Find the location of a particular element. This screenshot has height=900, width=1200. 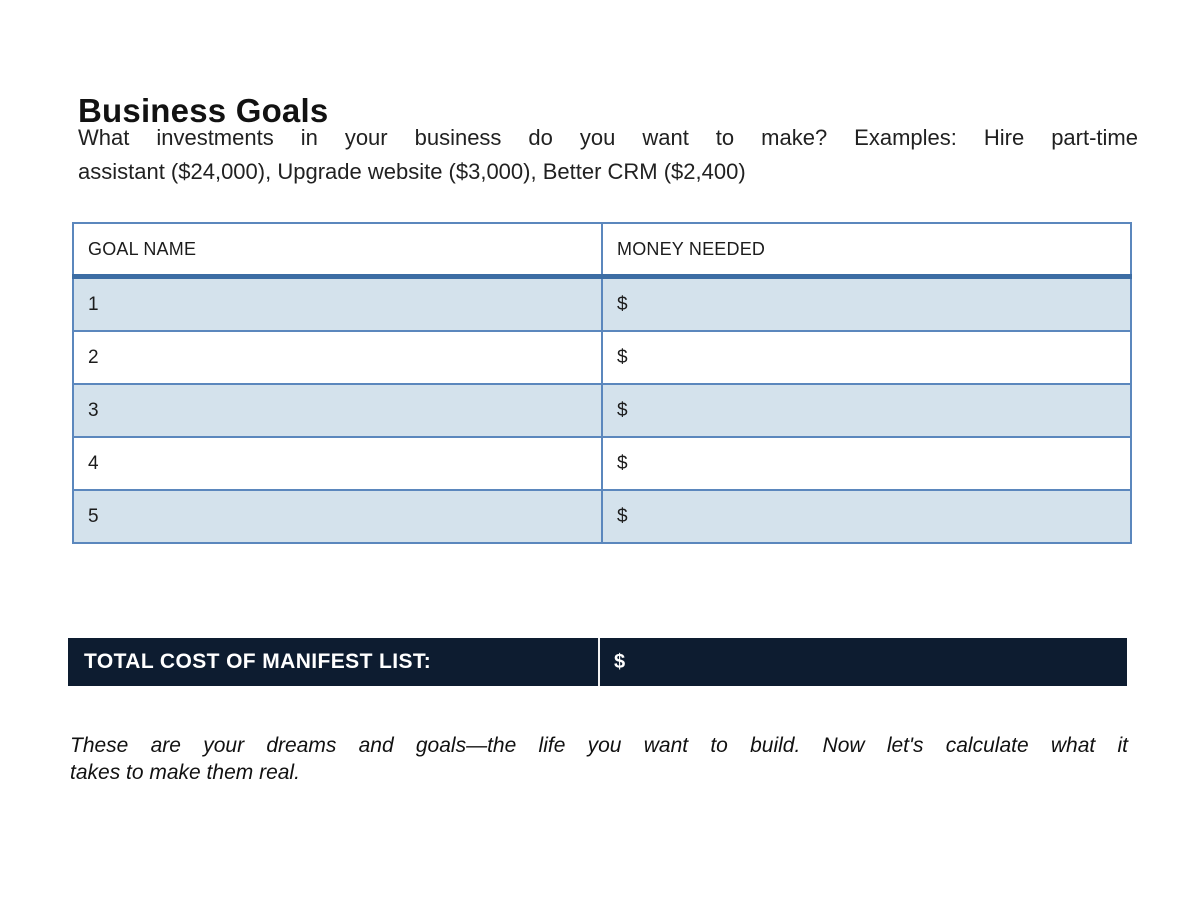

goal-name-cell: 4 is located at coordinates (337, 463).